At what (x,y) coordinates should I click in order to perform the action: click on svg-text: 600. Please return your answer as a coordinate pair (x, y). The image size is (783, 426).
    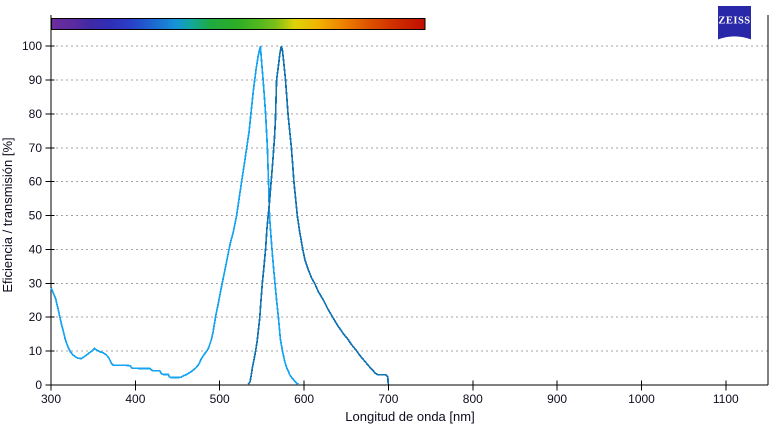
    Looking at the image, I should click on (304, 399).